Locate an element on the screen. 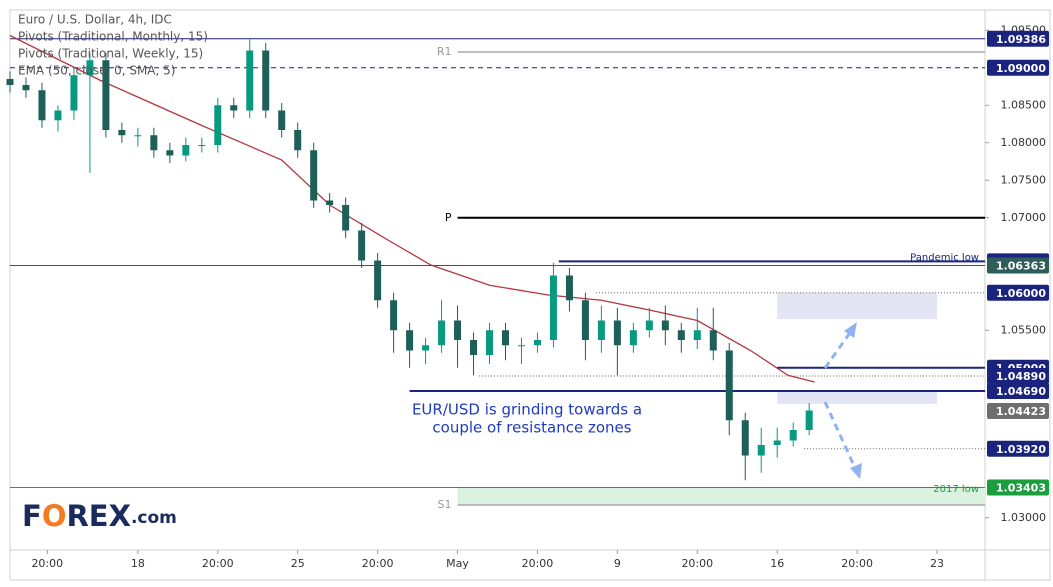 This screenshot has width=1053, height=587. price-tag-label: 1.09000 is located at coordinates (1021, 68).